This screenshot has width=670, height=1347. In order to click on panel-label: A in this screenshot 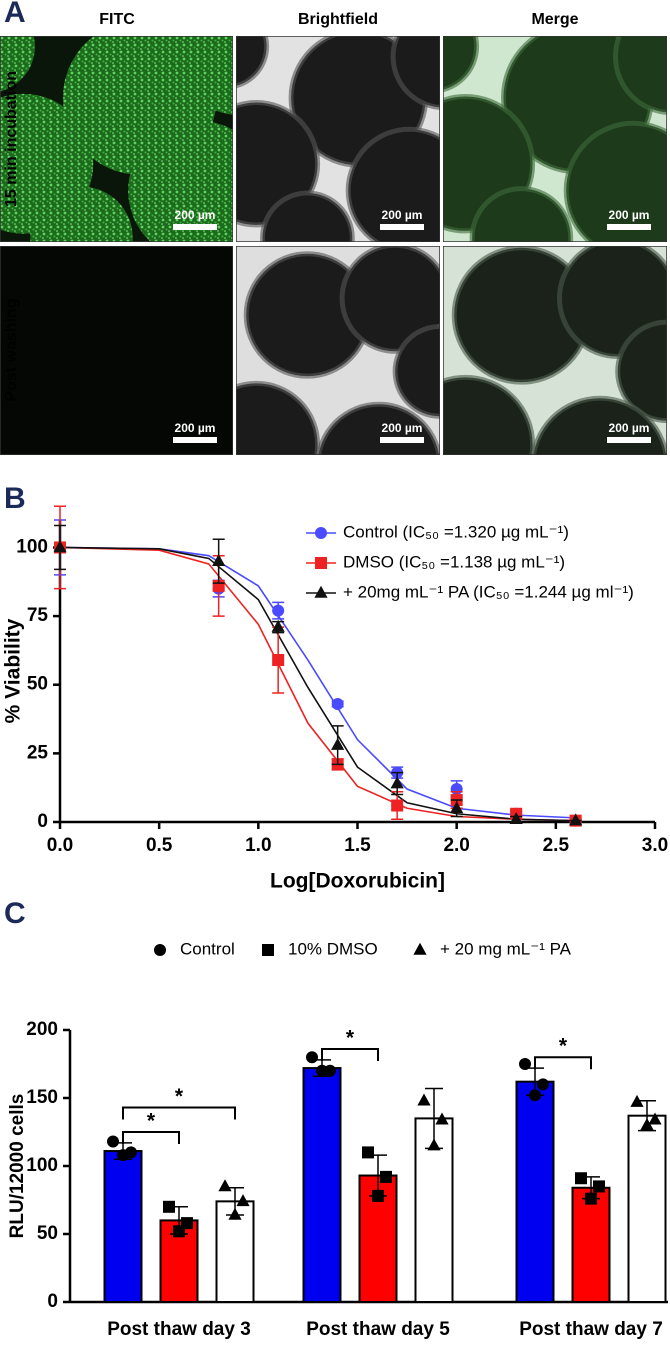, I will do `click(15, 14)`.